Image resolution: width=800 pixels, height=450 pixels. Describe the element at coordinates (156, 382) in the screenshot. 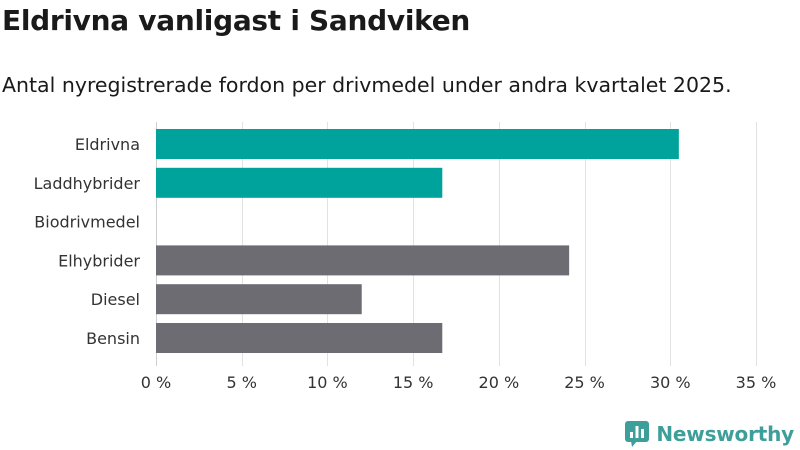

I see `x-tick-label: 0 %` at that location.